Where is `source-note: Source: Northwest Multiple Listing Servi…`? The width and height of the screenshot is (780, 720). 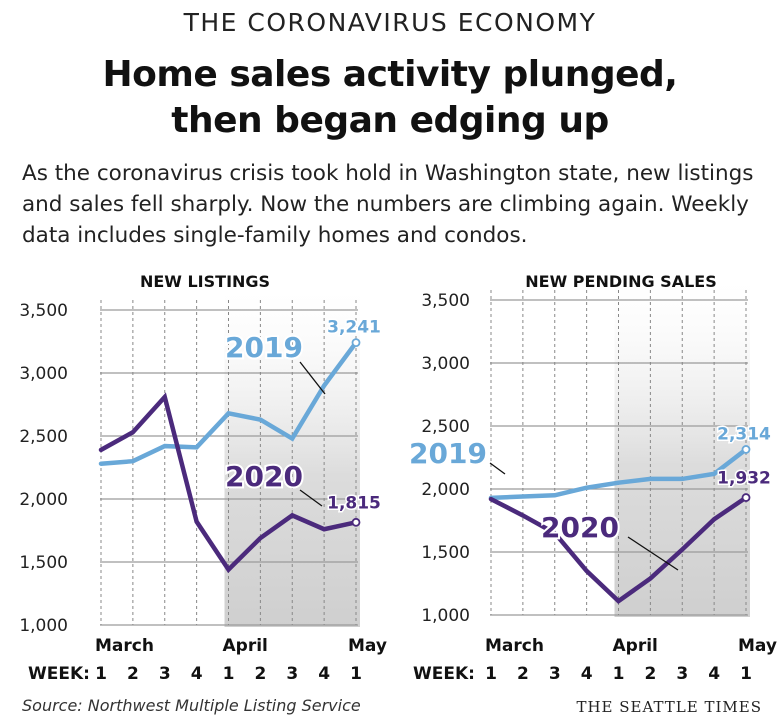
source-note: Source: Northwest Multiple Listing Servi… is located at coordinates (191, 705).